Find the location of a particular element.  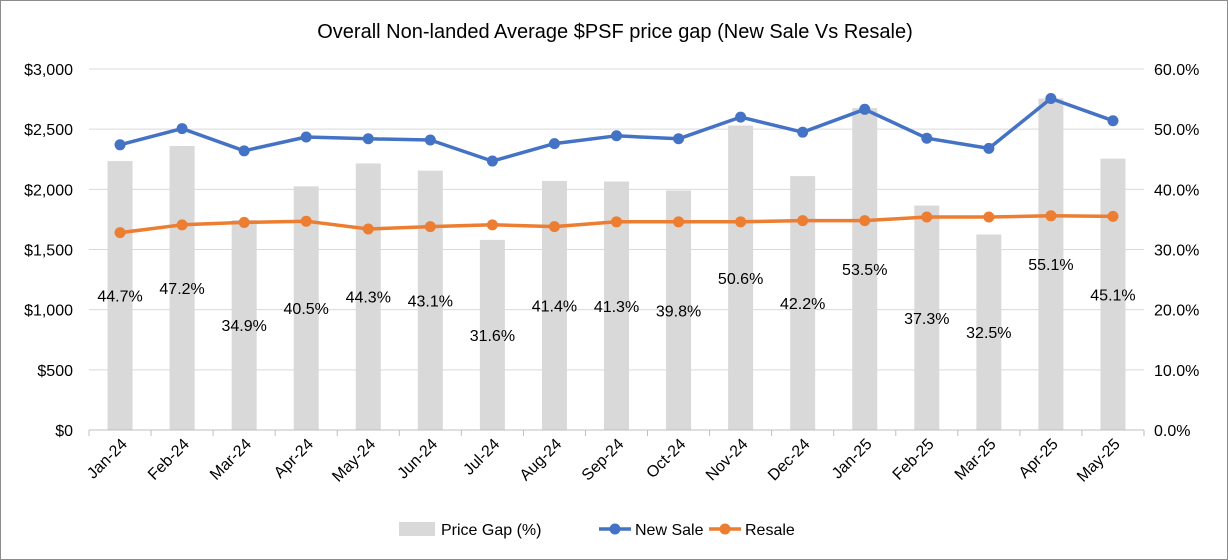

left-axis-tick-label: $0 is located at coordinates (64, 431).